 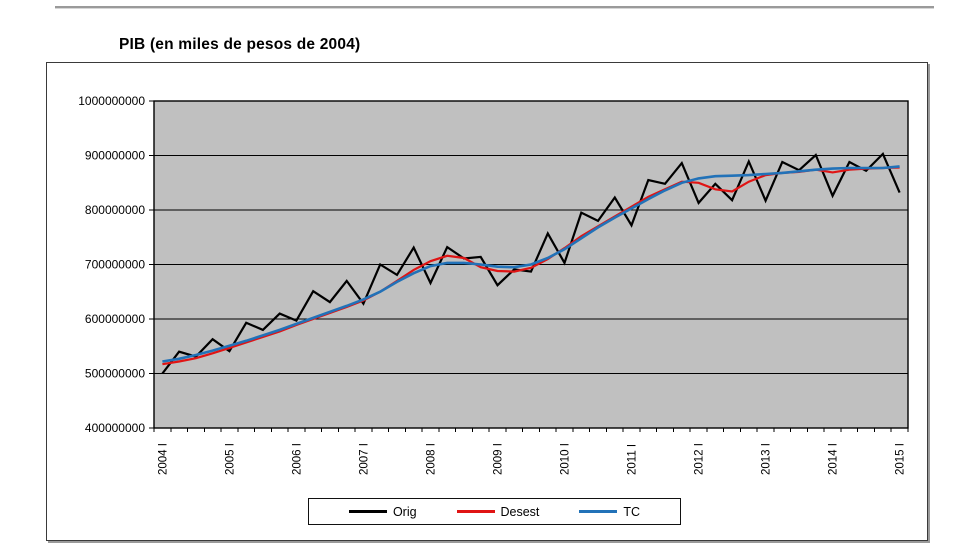 What do you see at coordinates (297, 459) in the screenshot?
I see `x-axis-label: 2006 I` at bounding box center [297, 459].